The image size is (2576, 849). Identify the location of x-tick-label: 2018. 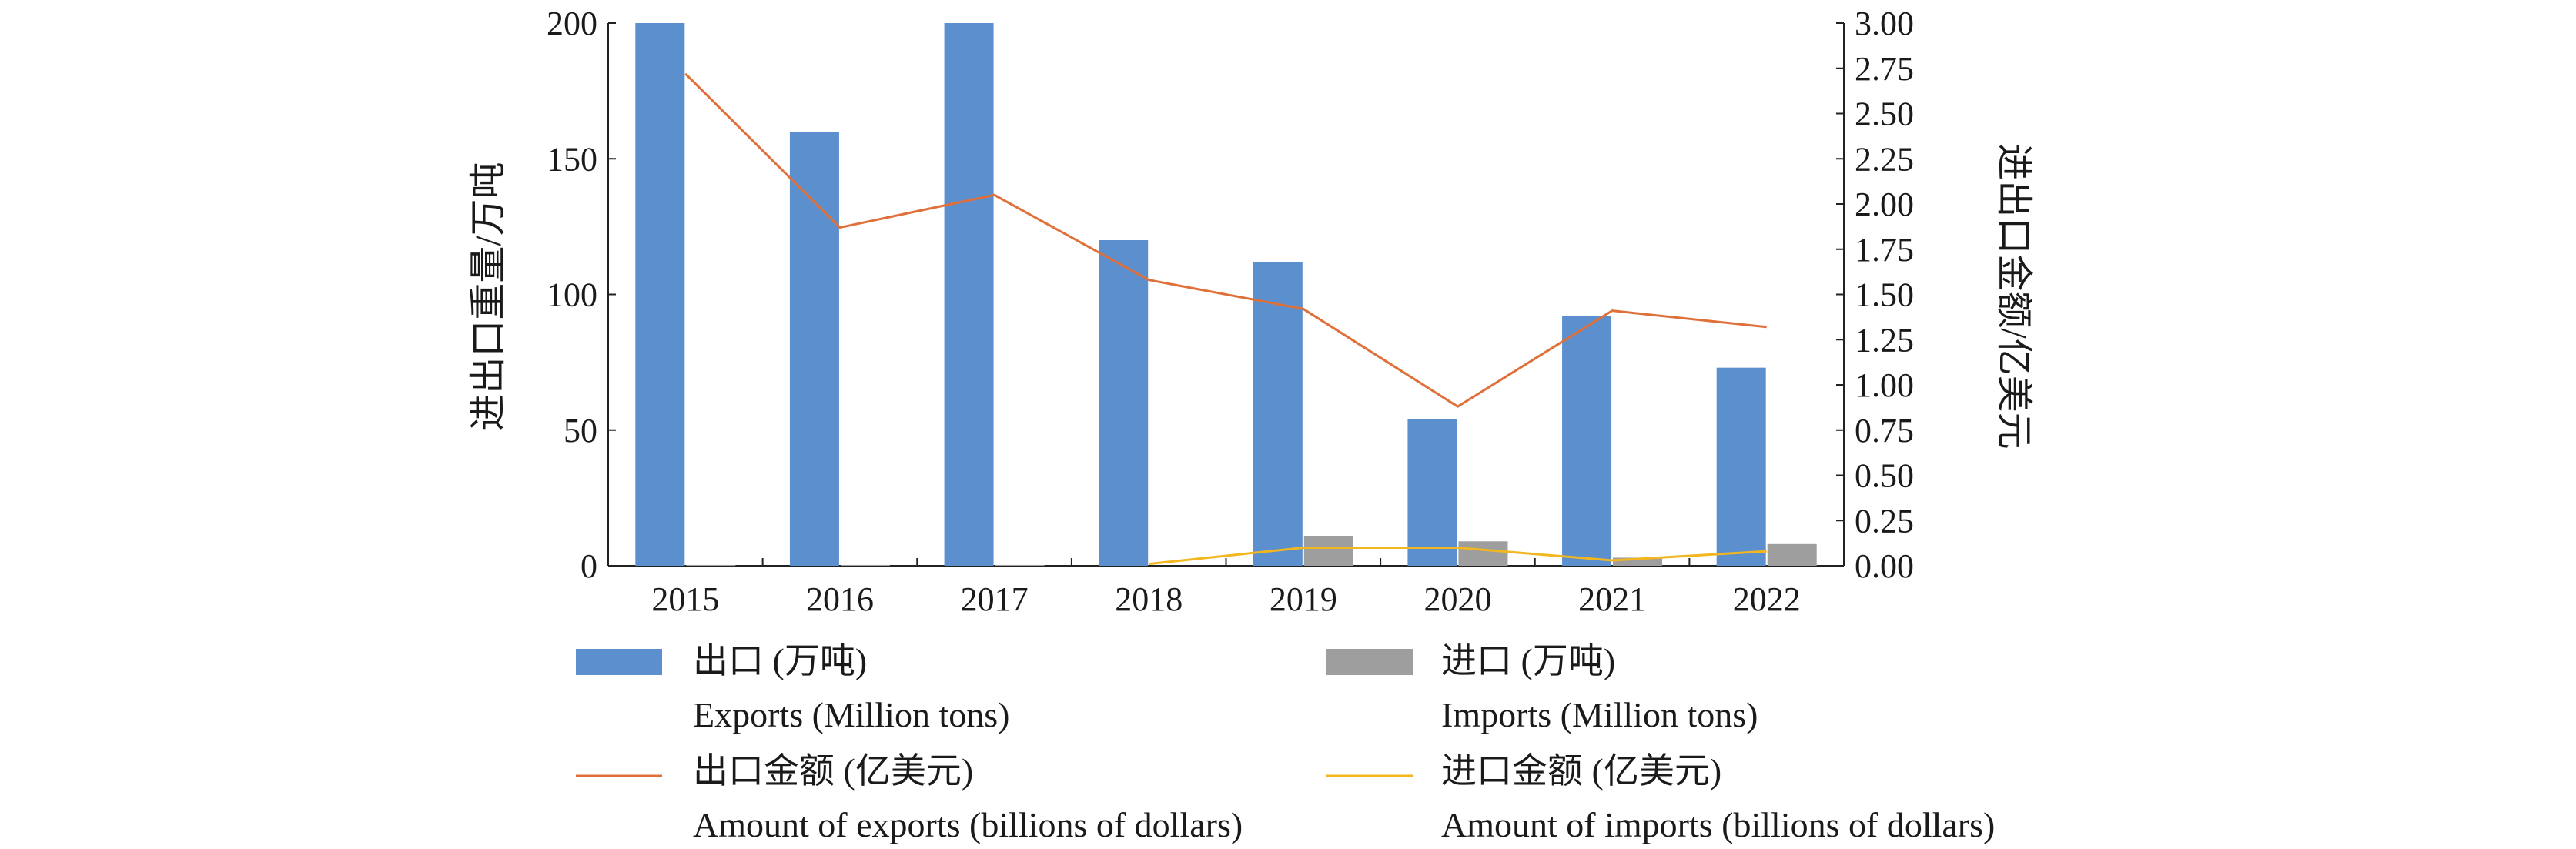
(1149, 599).